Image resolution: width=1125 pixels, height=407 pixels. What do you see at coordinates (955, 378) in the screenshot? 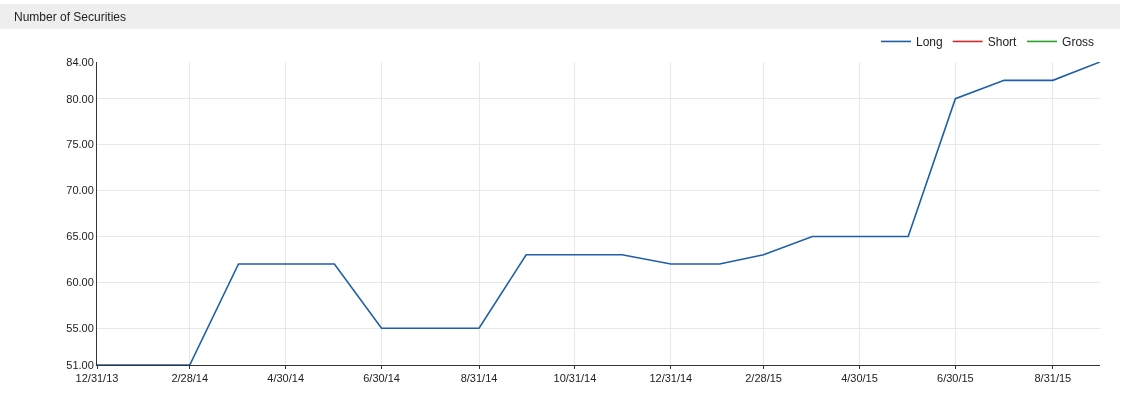
I see `x-tick-label: 6/30/15` at bounding box center [955, 378].